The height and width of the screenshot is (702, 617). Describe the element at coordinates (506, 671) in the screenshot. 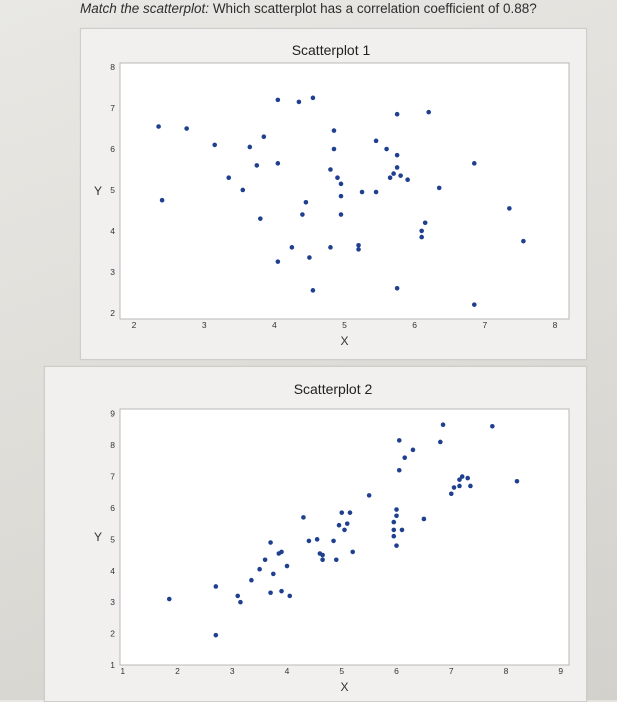

I see `scatterplot-2-x-tick-label: 8` at that location.